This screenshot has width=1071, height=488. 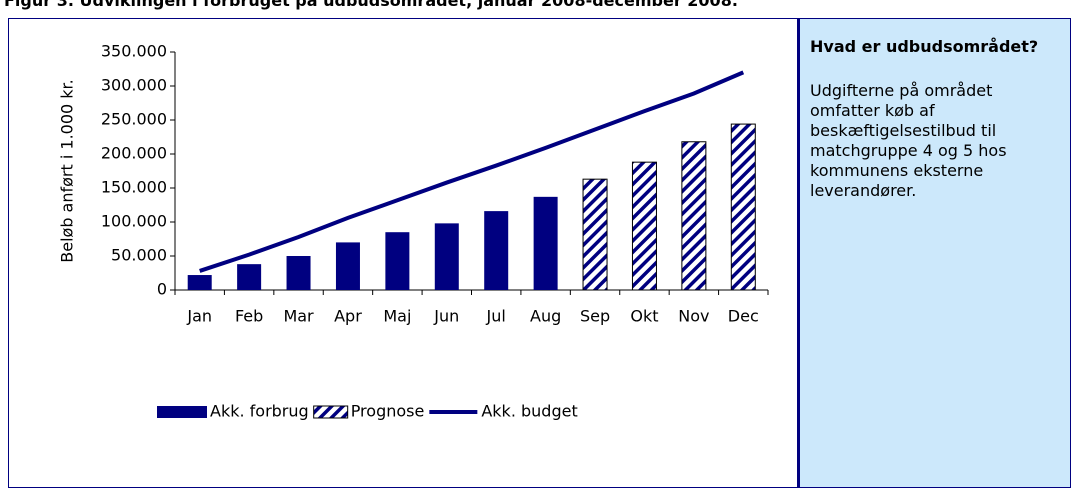 What do you see at coordinates (446, 316) in the screenshot?
I see `x-tick-label: Jun` at bounding box center [446, 316].